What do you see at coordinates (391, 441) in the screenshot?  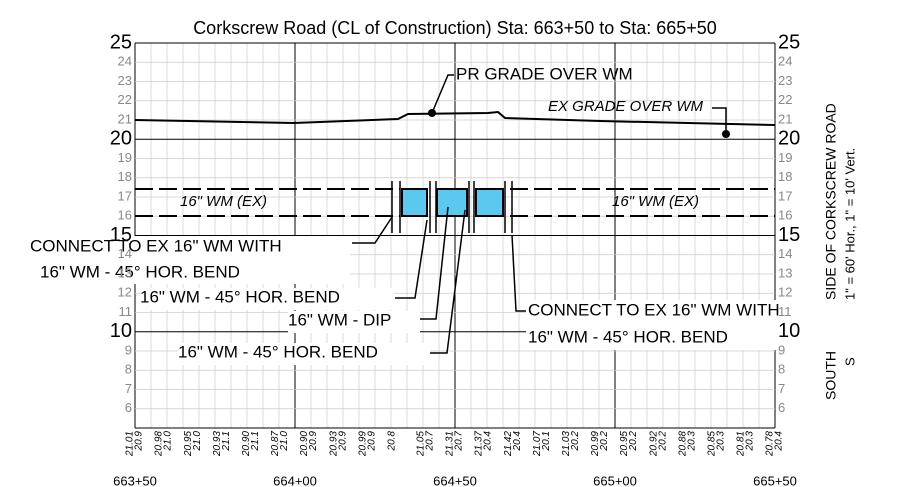 I see `elevation-value: 20.8` at bounding box center [391, 441].